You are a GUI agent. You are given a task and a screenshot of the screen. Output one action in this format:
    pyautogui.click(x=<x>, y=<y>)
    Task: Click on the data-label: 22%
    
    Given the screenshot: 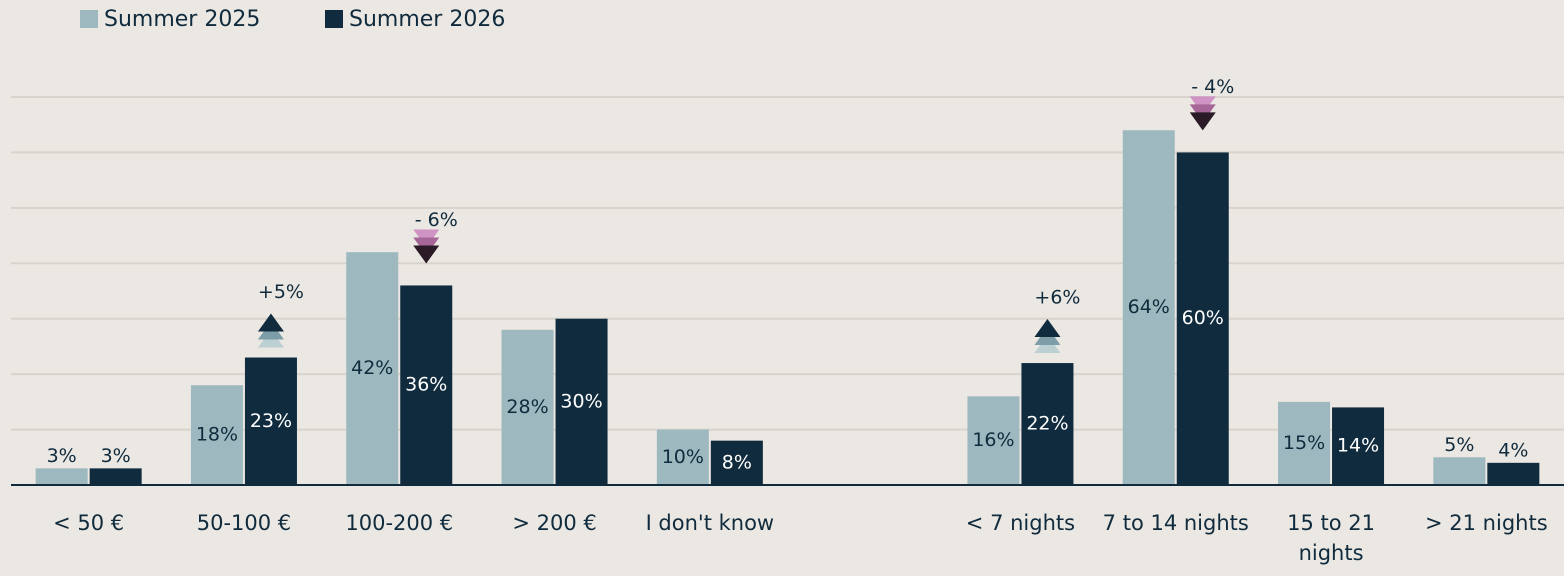 What is the action you would take?
    pyautogui.click(x=1047, y=424)
    